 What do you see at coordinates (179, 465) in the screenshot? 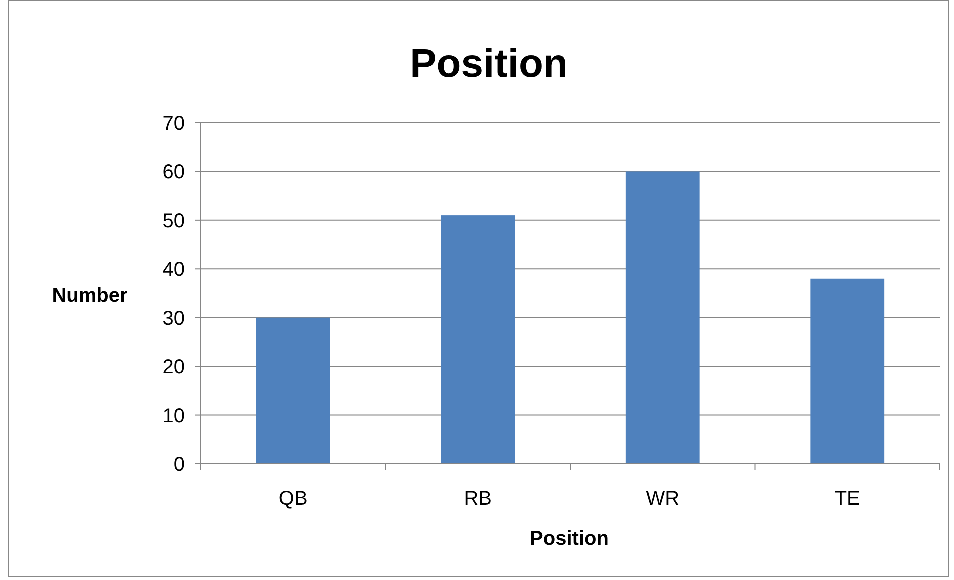
I see `y-tick-label: 0` at bounding box center [179, 465].